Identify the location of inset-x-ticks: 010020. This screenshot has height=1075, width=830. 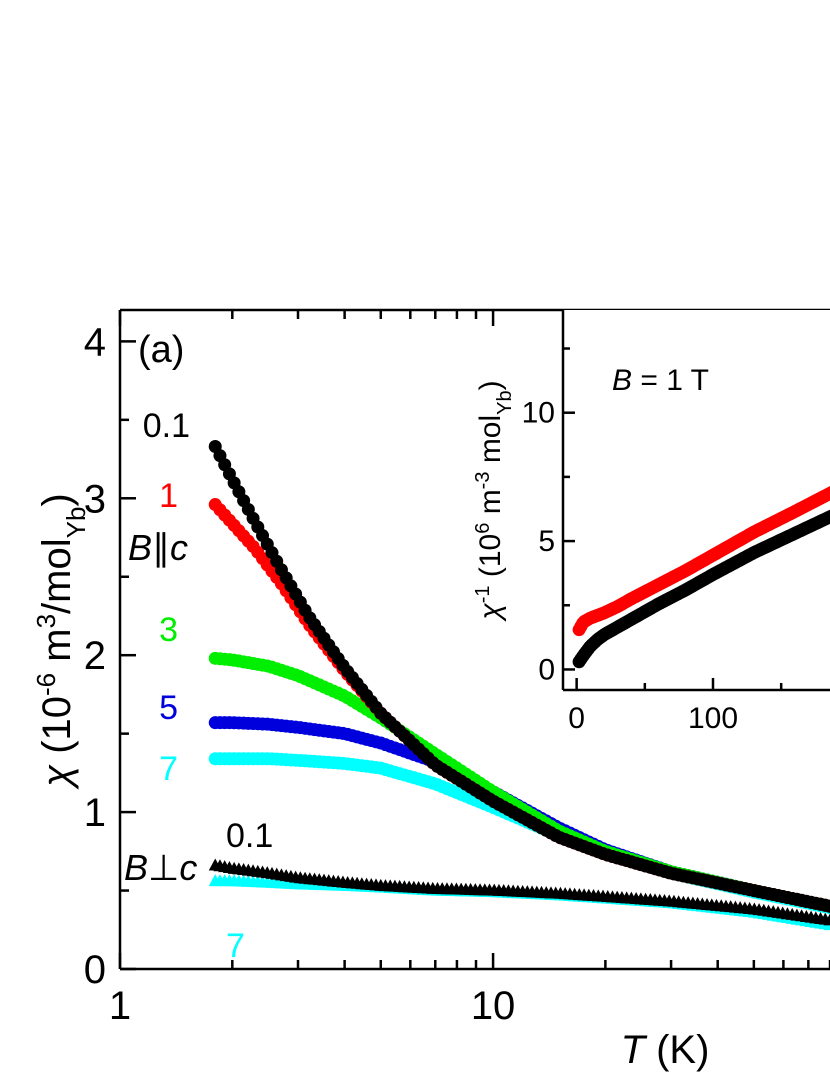
(675, 706).